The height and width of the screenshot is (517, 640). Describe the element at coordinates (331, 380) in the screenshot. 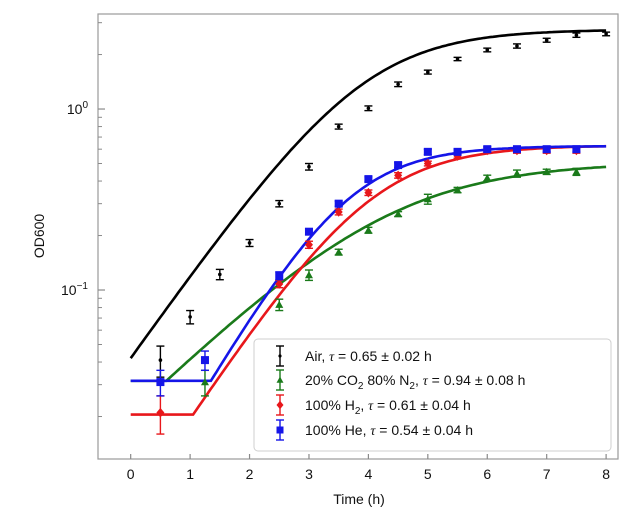

I see `legend-co2-label: 20% CO` at that location.